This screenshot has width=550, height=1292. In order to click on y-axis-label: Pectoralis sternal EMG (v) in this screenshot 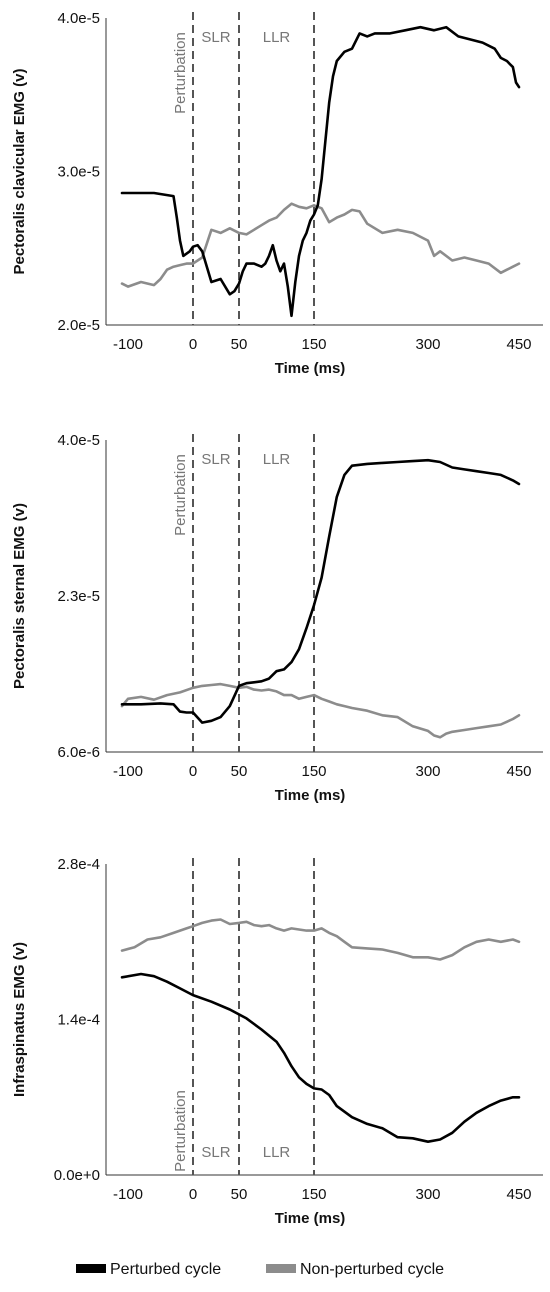, I will do `click(19, 596)`.